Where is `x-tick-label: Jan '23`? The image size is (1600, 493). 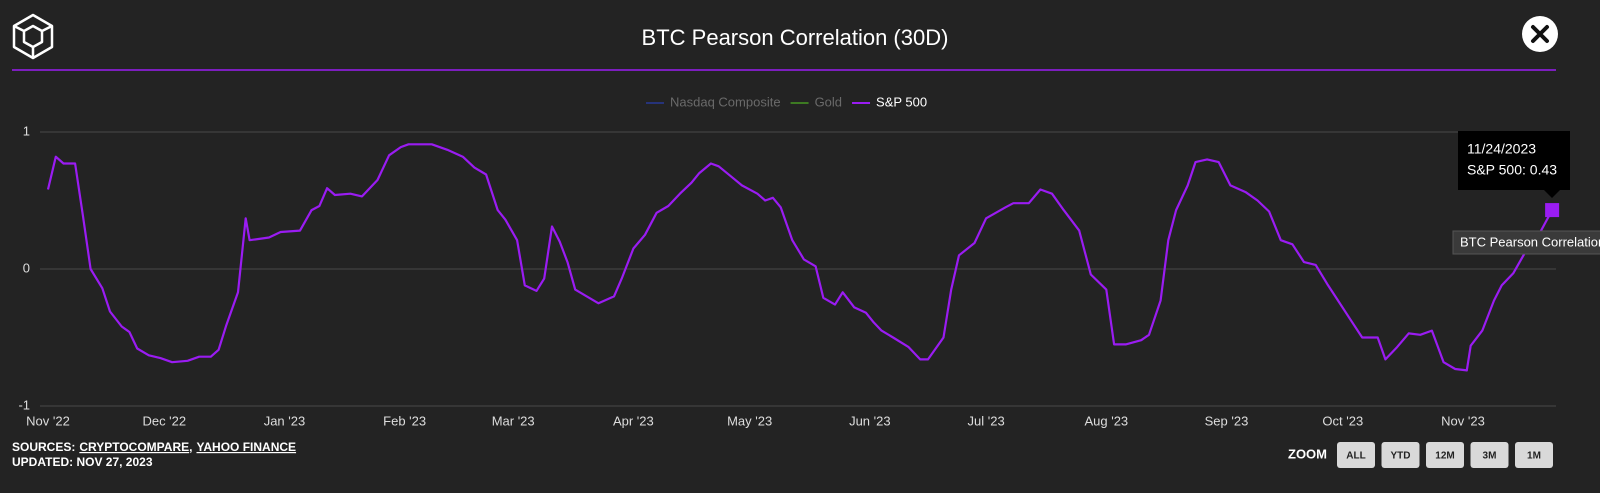
x-tick-label: Jan '23 is located at coordinates (285, 420).